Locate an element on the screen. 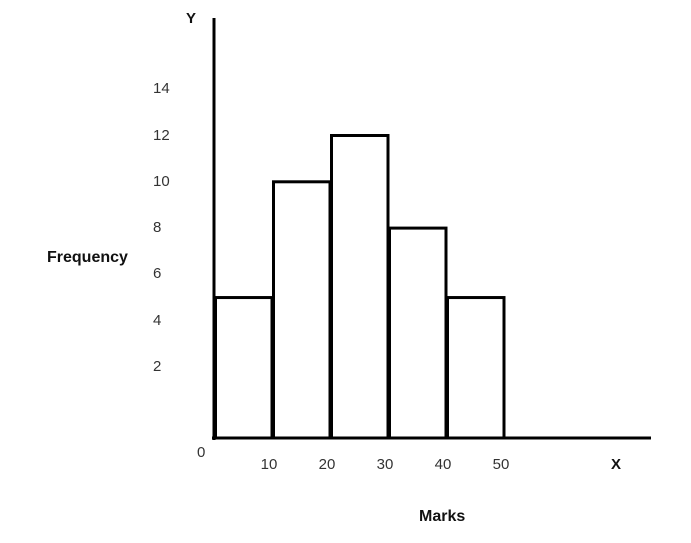 This screenshot has height=543, width=691. y-tick-label: 14 is located at coordinates (161, 89).